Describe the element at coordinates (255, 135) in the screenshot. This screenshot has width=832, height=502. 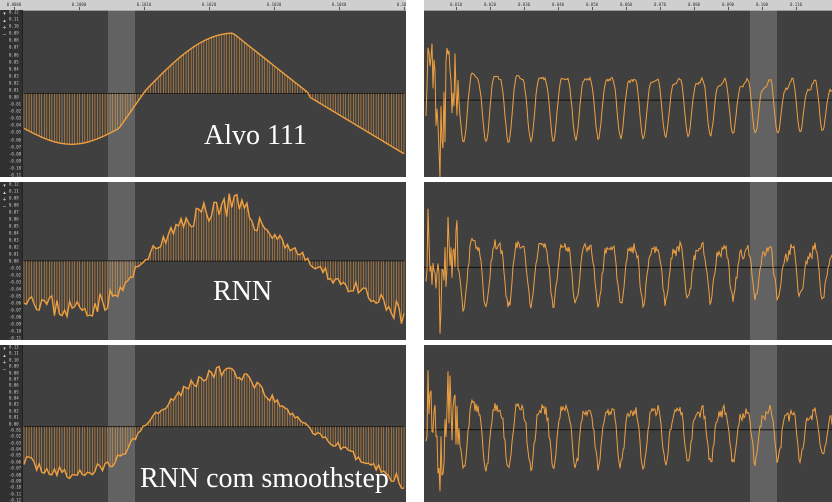
I see `panel-label-target: Alvo 111` at that location.